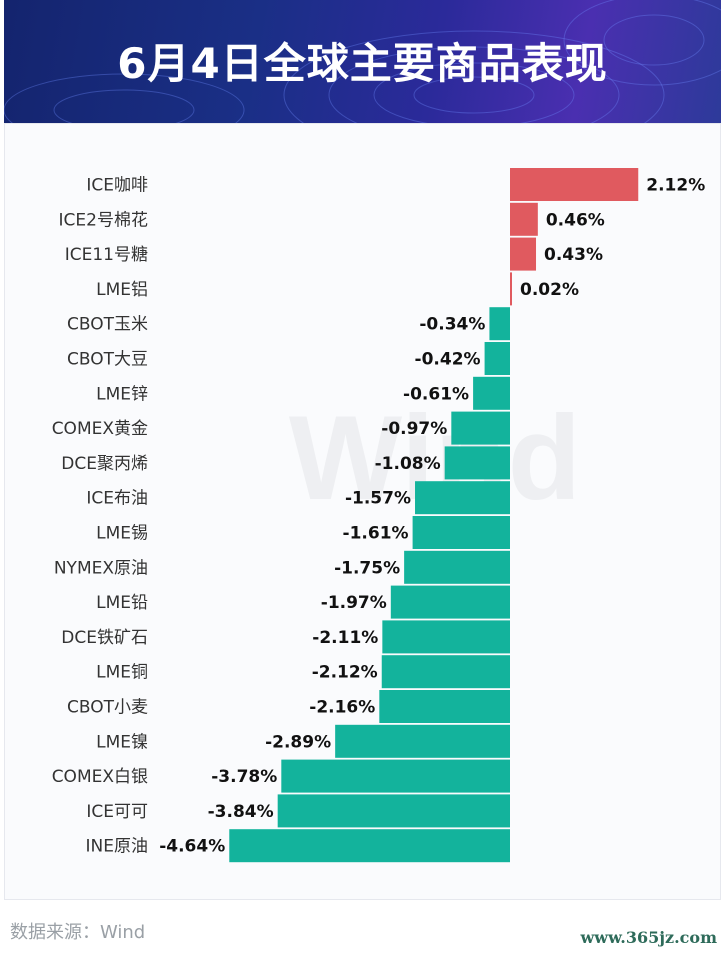  Describe the element at coordinates (122, 673) in the screenshot. I see `category-label: LME铜` at that location.